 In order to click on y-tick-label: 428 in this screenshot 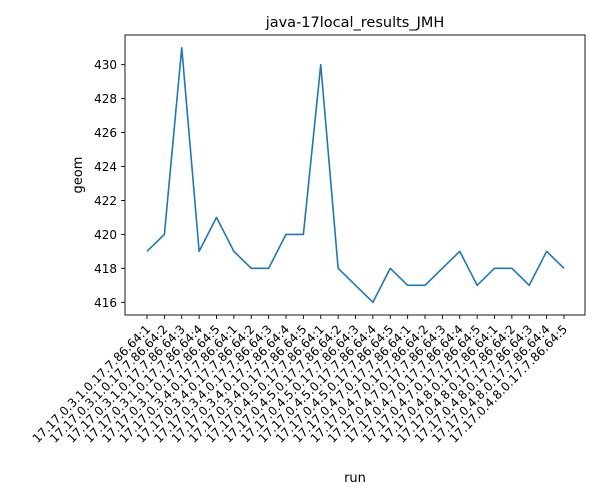, I will do `click(105, 99)`.